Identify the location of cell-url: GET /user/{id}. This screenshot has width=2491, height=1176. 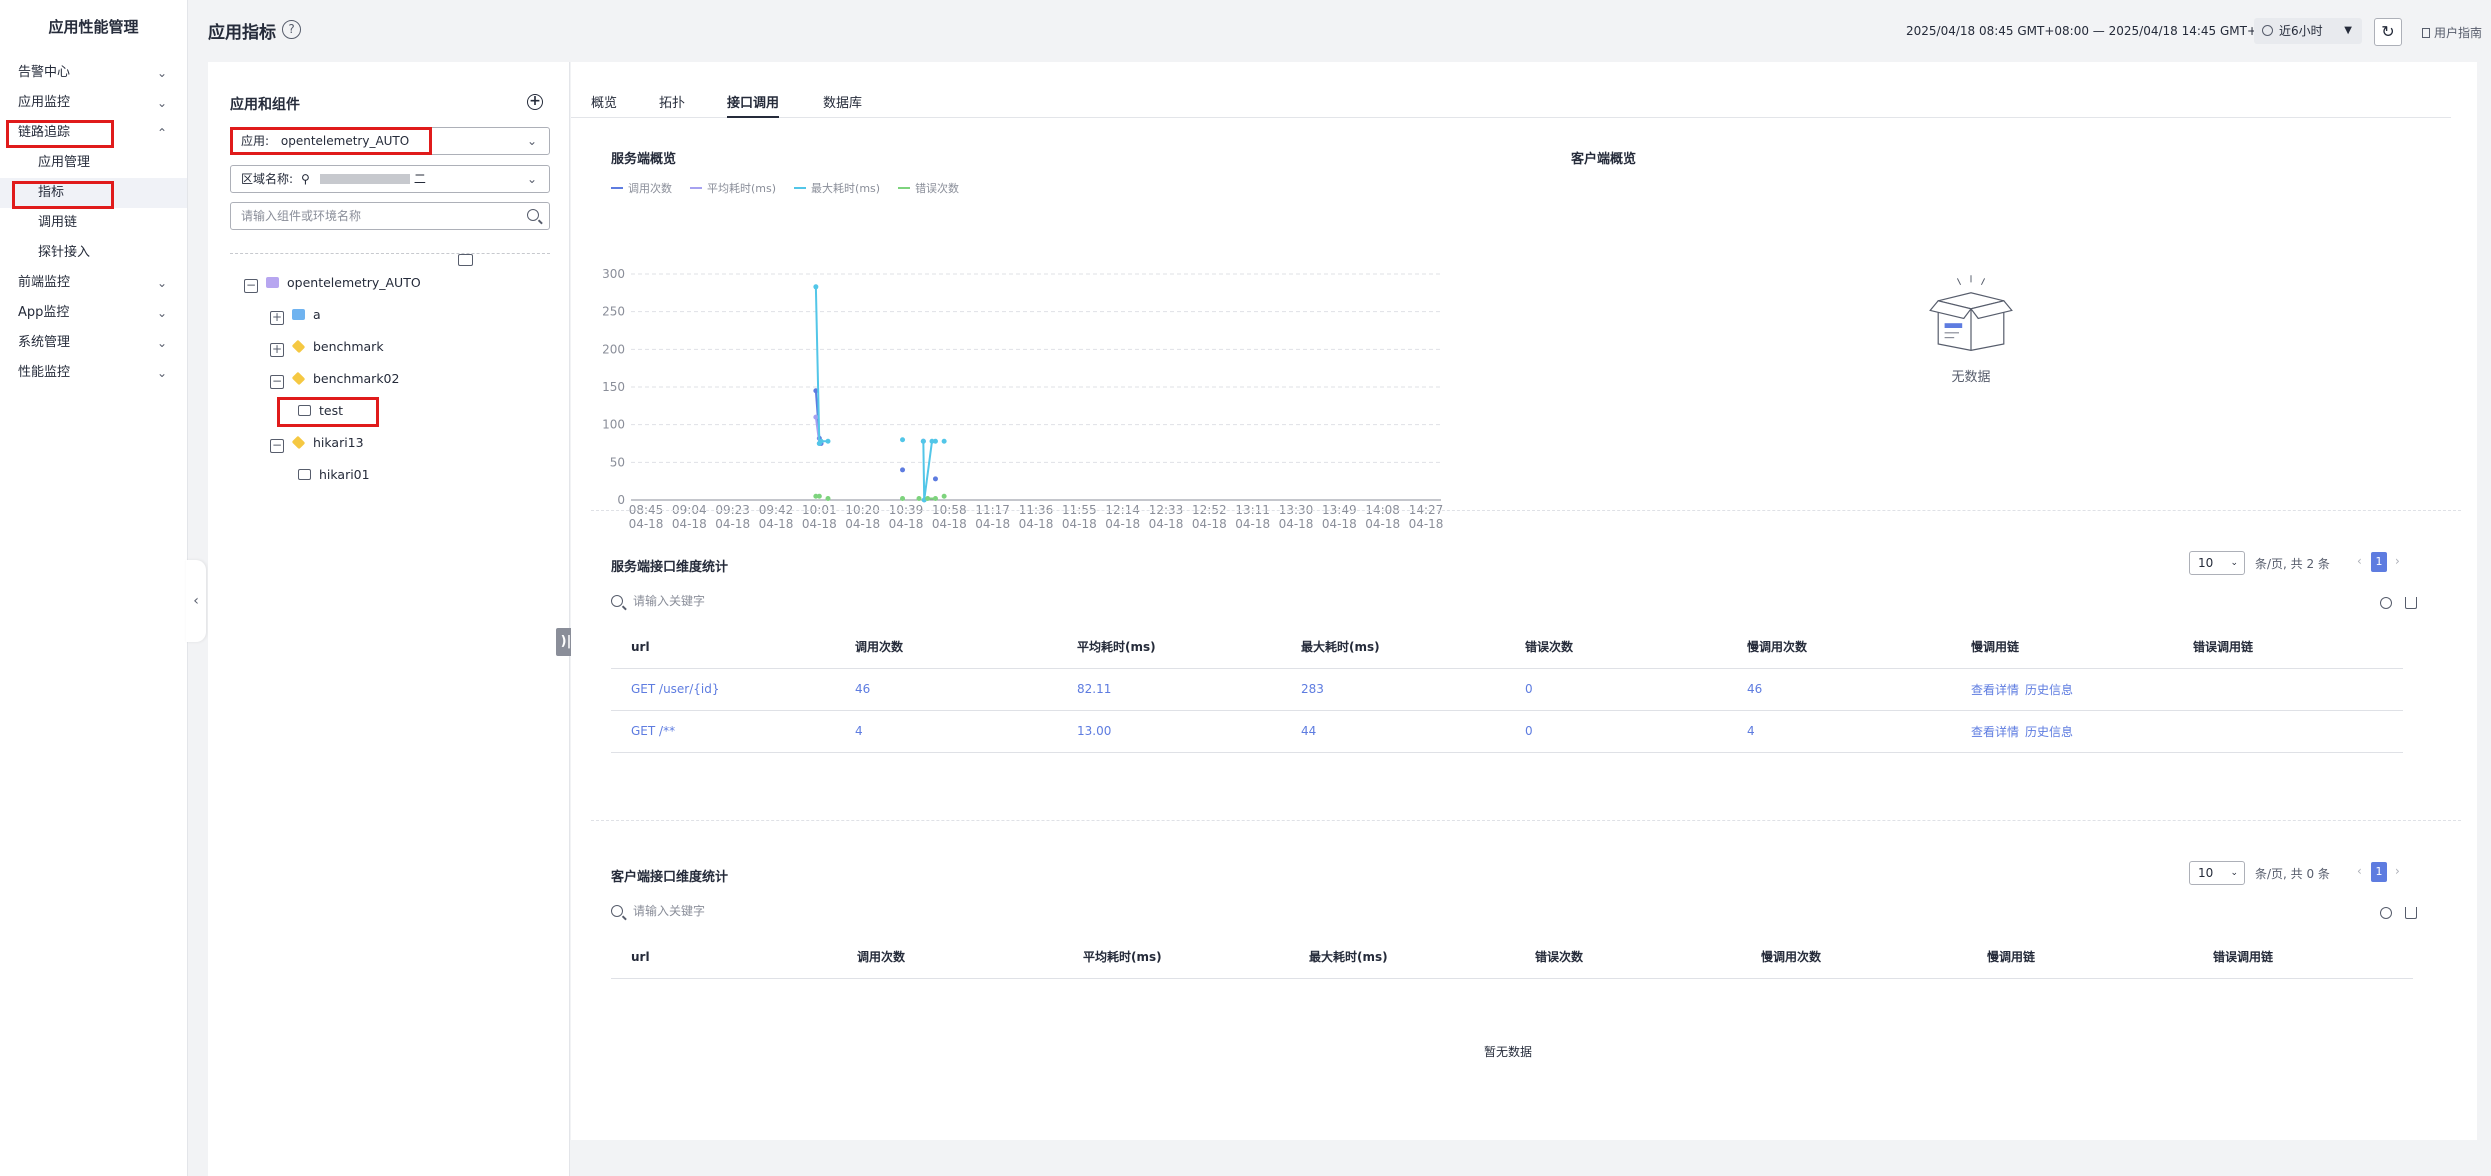
(723, 689).